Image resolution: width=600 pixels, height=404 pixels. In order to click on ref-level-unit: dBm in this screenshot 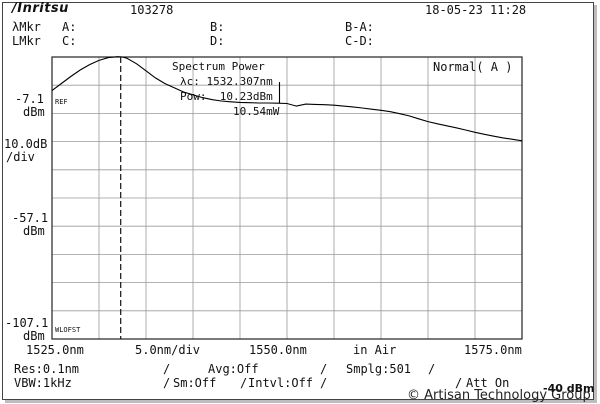, I will do `click(34, 112)`.